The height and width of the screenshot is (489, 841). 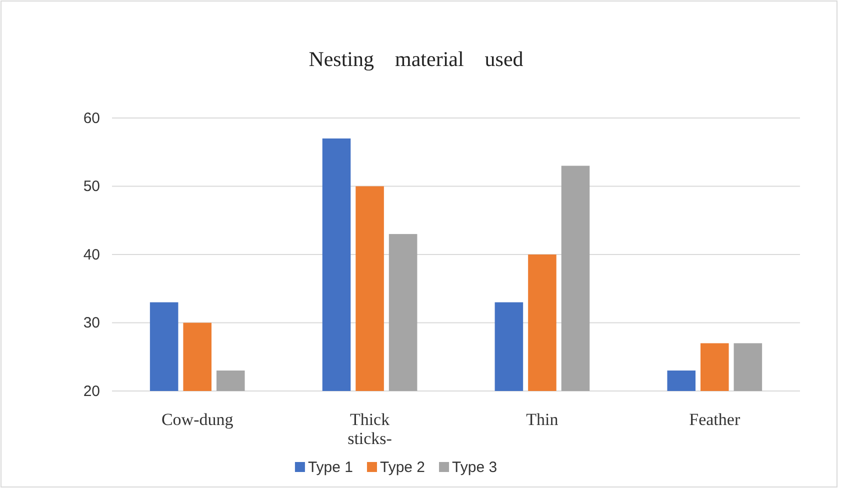 I want to click on x-tick-label: Thick sticks-, so click(x=370, y=429).